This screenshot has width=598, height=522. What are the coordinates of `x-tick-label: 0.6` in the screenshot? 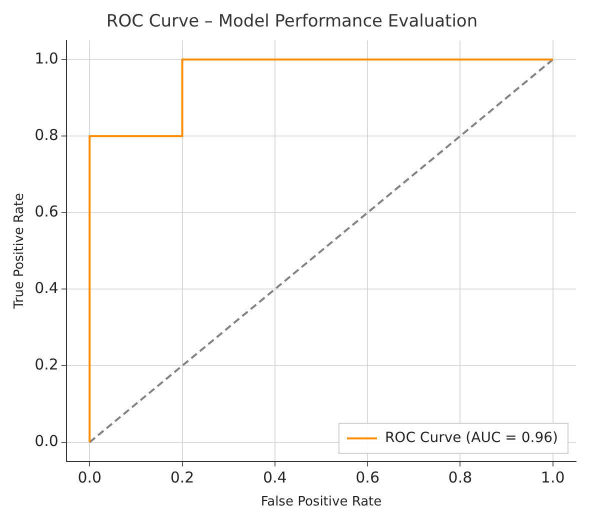 It's located at (368, 477).